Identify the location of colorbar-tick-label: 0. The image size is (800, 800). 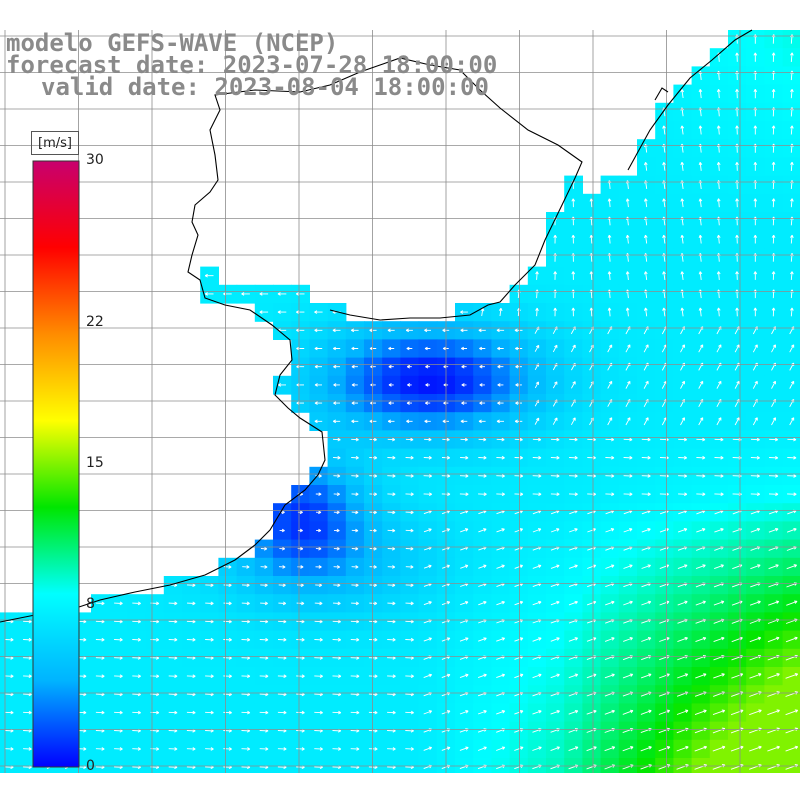
(90, 766).